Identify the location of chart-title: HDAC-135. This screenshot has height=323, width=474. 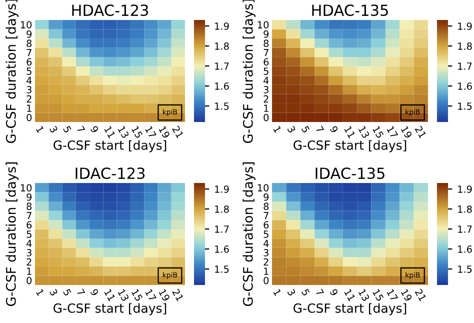
(350, 10).